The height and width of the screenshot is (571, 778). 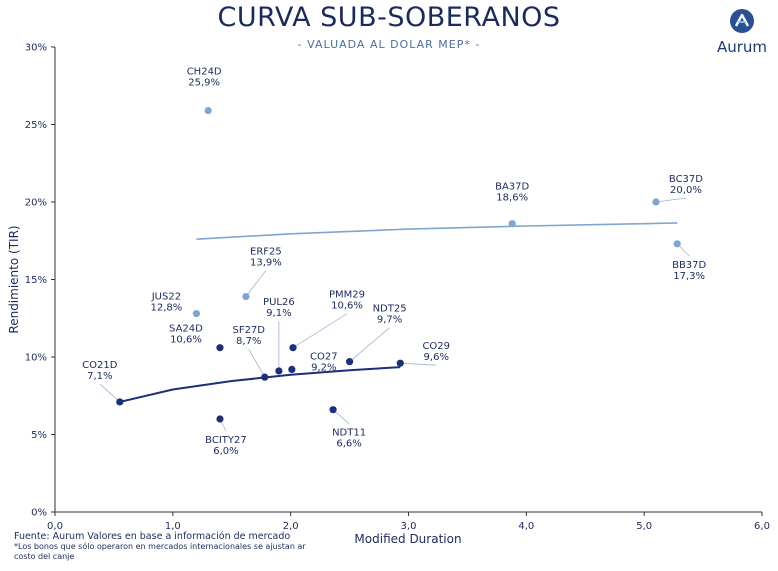 What do you see at coordinates (266, 252) in the screenshot?
I see `label-name-erf25: ERF25` at bounding box center [266, 252].